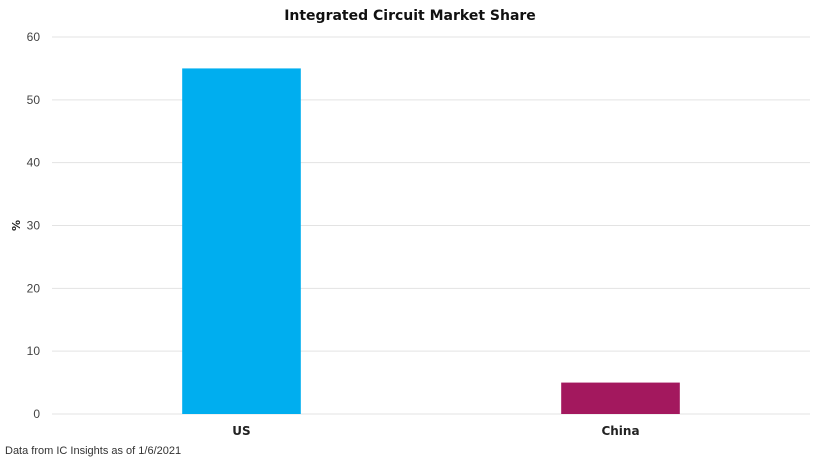 The width and height of the screenshot is (820, 461). Describe the element at coordinates (241, 241) in the screenshot. I see `bar-us` at that location.